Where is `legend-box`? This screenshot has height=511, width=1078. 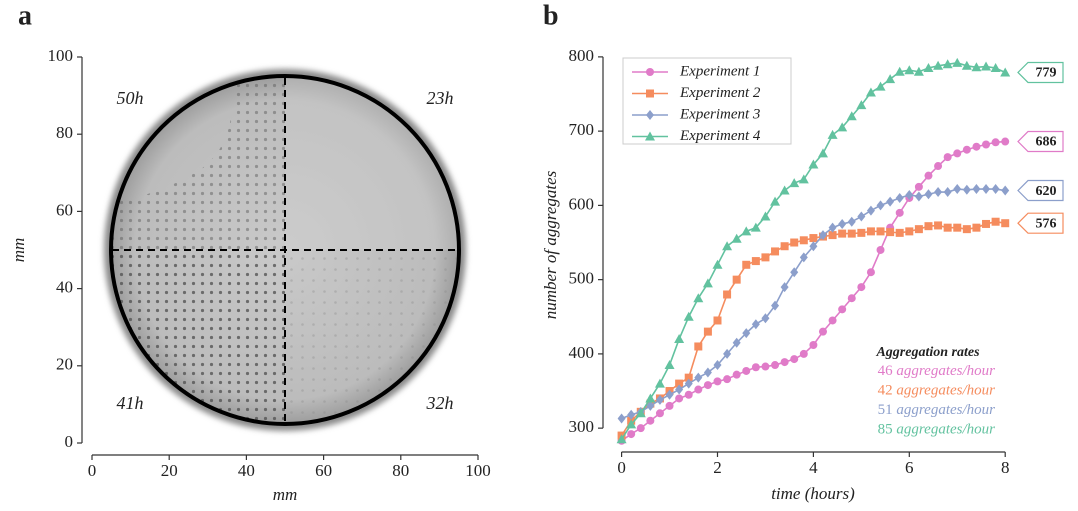 legend-box is located at coordinates (707, 101).